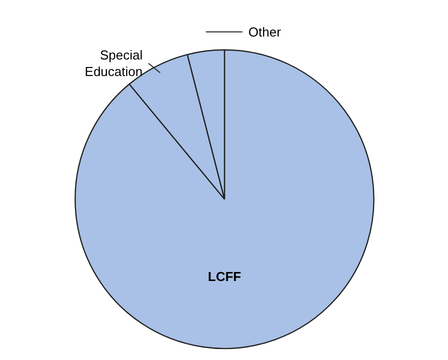  Describe the element at coordinates (265, 32) in the screenshot. I see `legend-label: Other` at that location.